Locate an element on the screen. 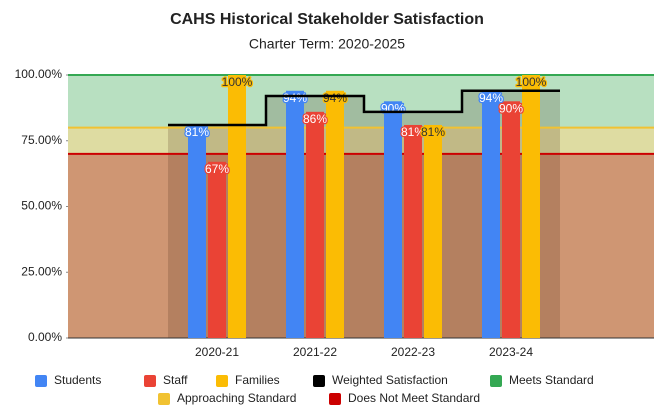 This screenshot has width=654, height=409. y-tick-label: 50.00% is located at coordinates (41, 206).